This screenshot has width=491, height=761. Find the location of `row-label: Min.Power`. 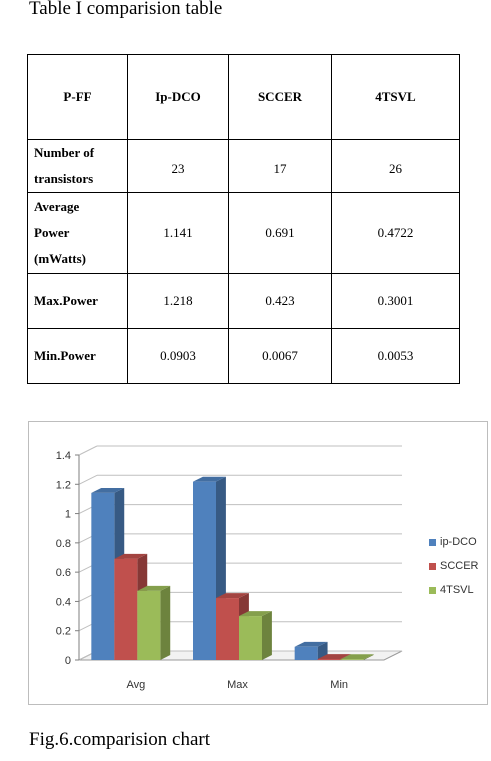

row-label: Min.Power is located at coordinates (77, 356).